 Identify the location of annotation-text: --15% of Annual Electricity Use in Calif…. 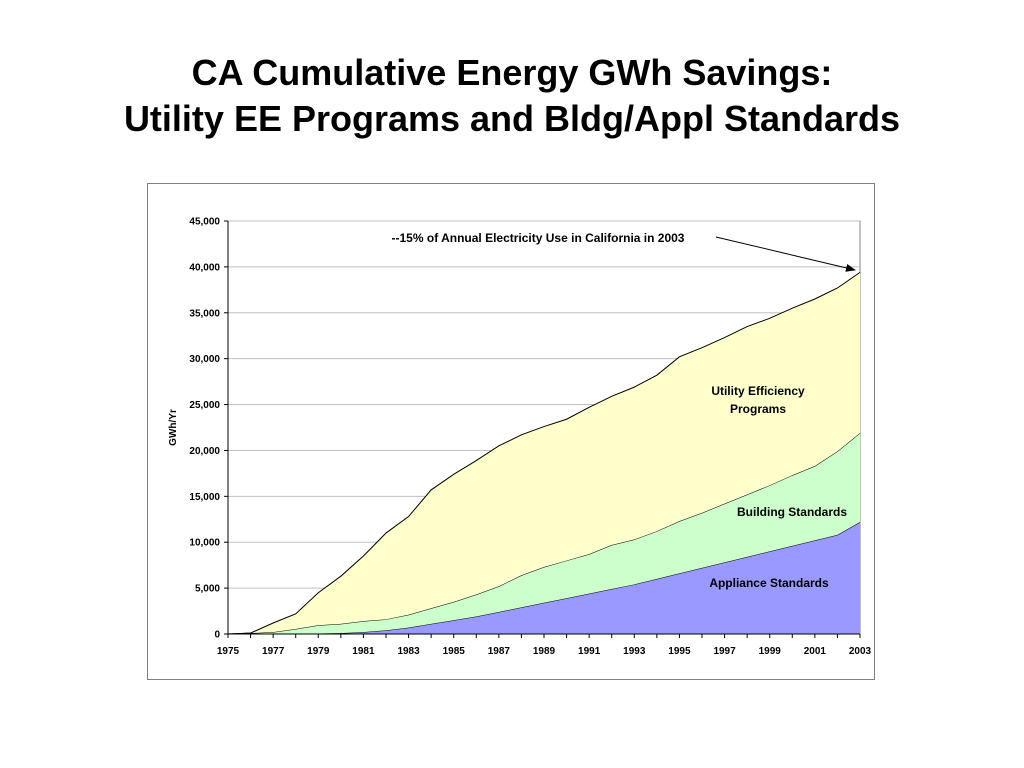
(538, 238).